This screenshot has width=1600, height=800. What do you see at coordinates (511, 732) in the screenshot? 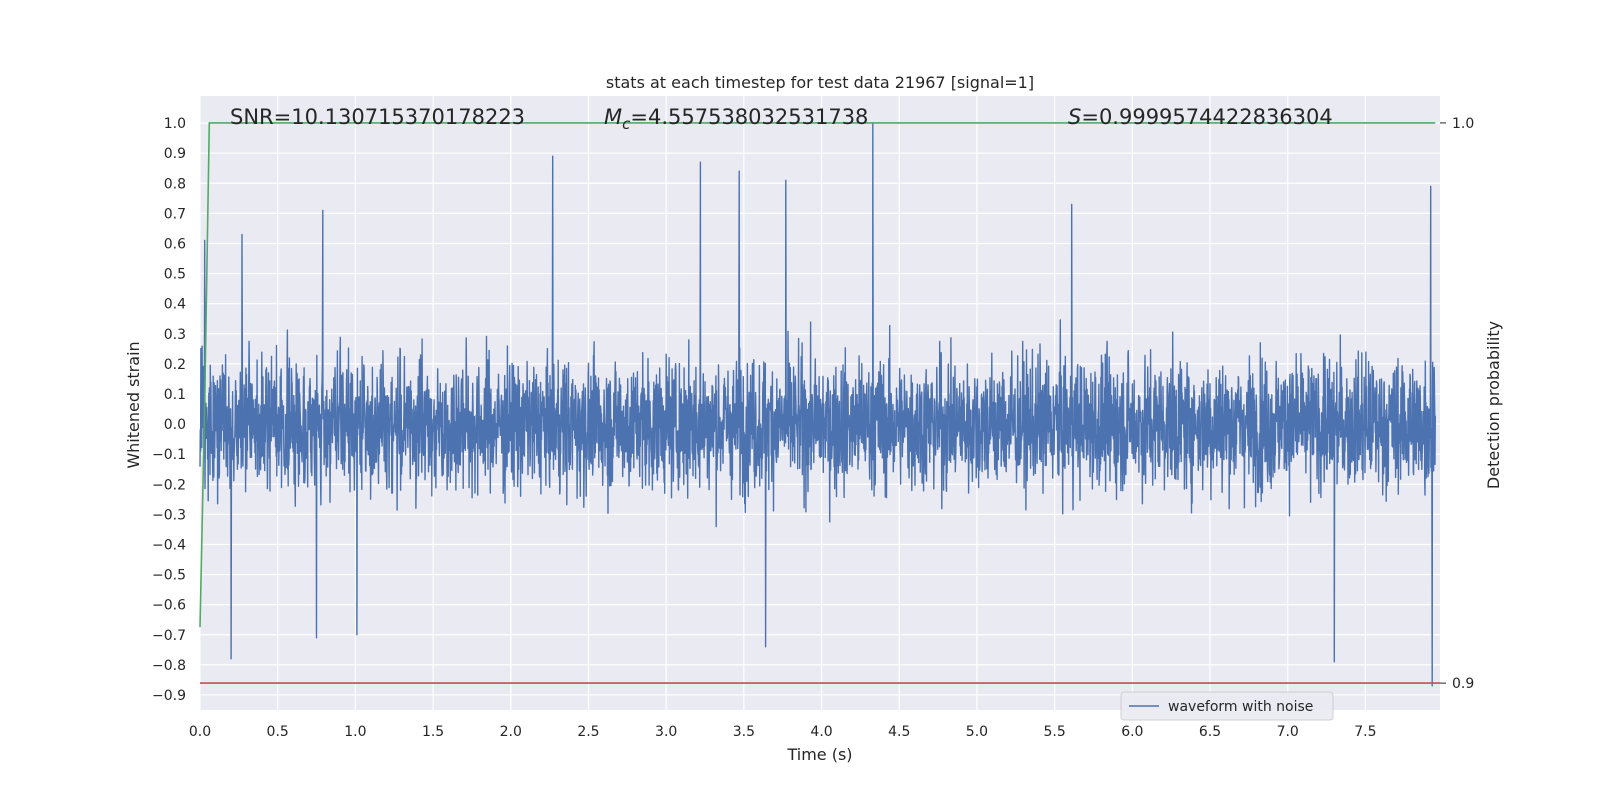
I see `x-tick-label: 2.0` at bounding box center [511, 732].